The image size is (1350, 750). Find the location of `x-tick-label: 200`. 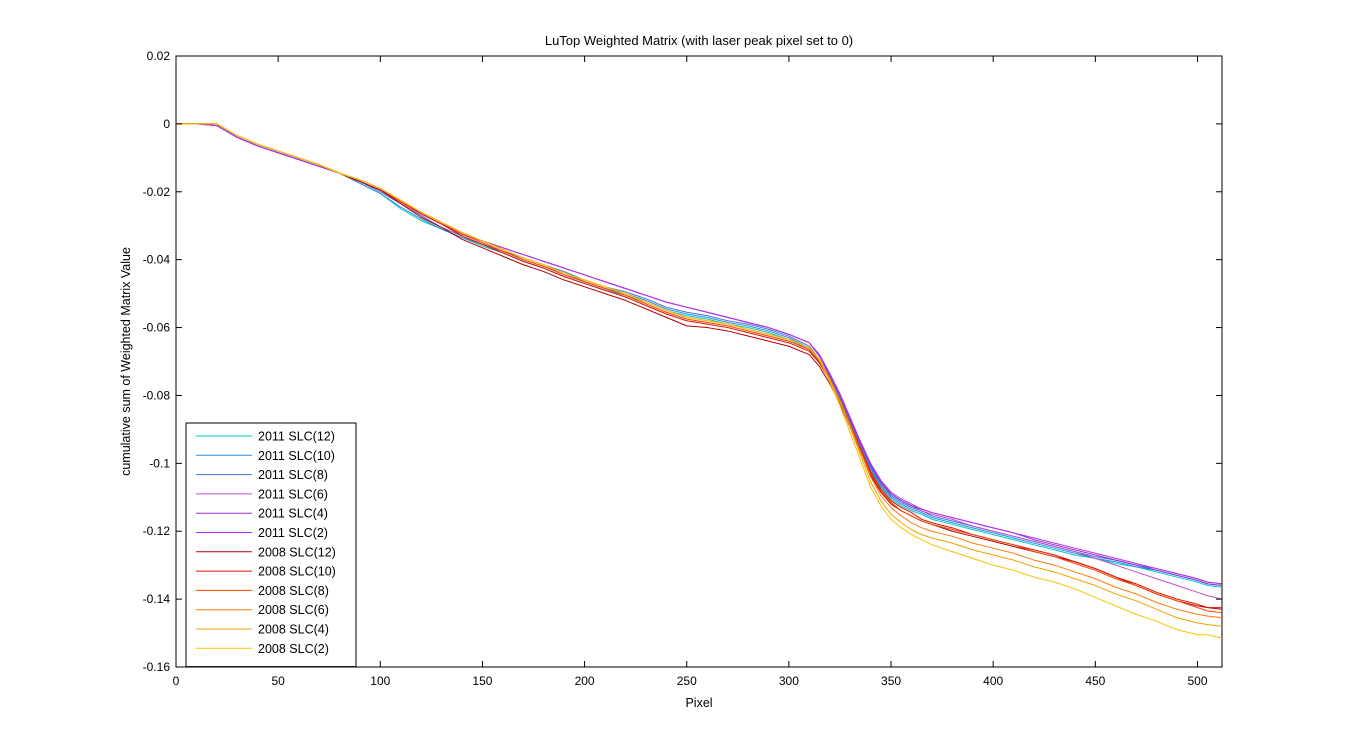

x-tick-label: 200 is located at coordinates (585, 681).